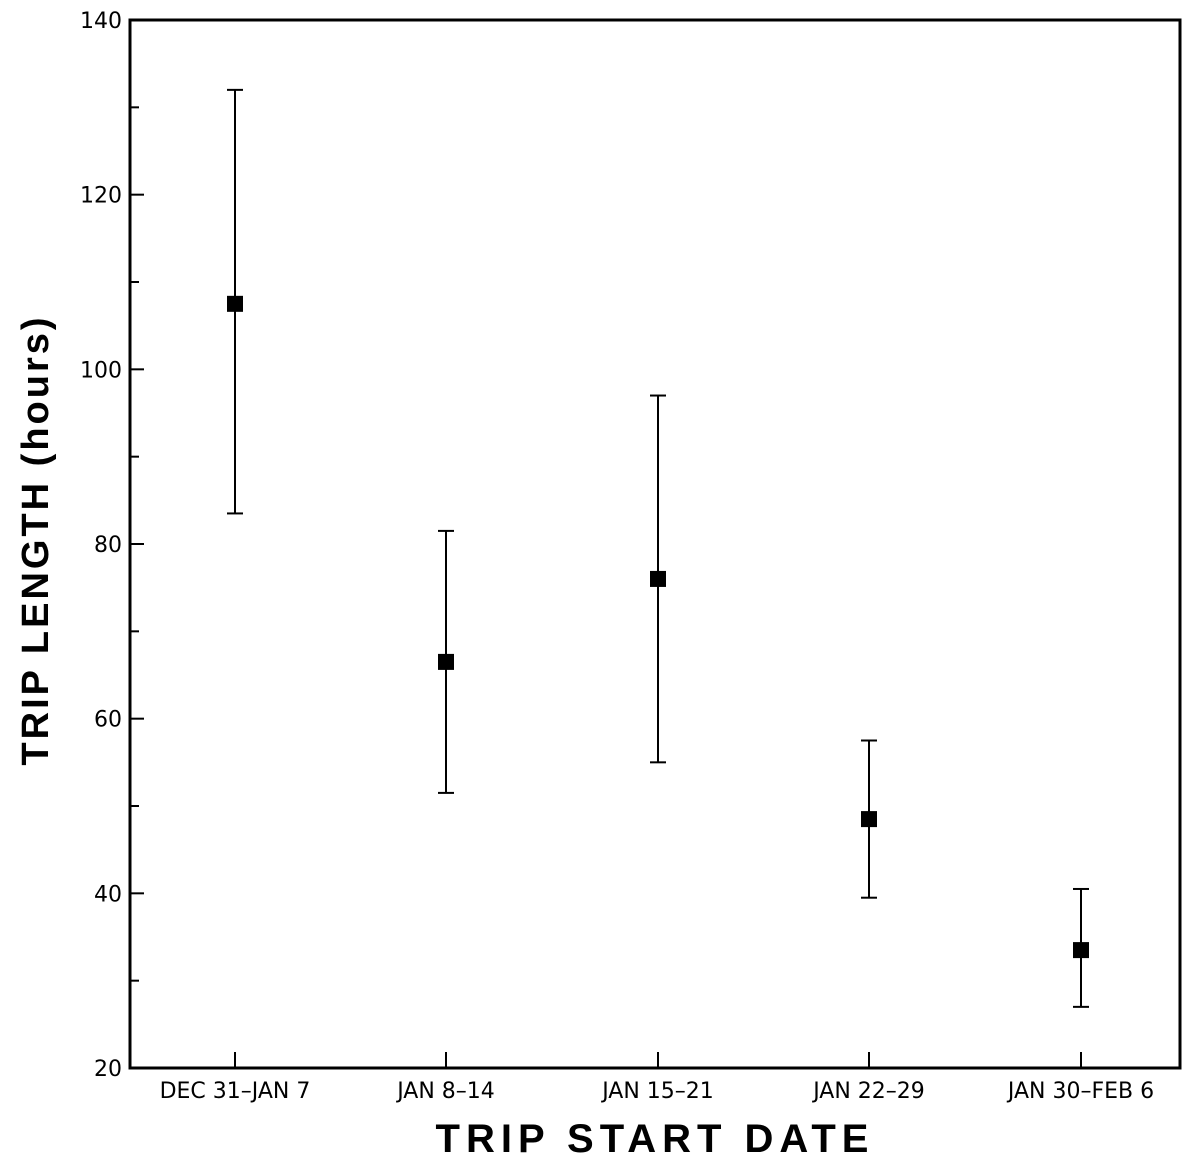  I want to click on y-tick-label: 140, so click(101, 21).